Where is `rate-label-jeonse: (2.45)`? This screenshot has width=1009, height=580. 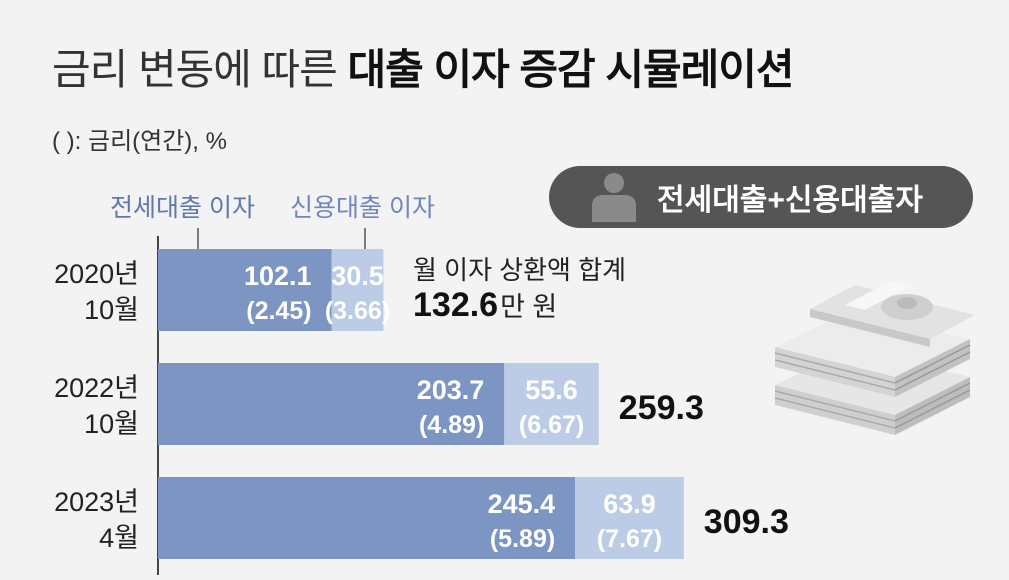
rate-label-jeonse: (2.45) is located at coordinates (278, 311).